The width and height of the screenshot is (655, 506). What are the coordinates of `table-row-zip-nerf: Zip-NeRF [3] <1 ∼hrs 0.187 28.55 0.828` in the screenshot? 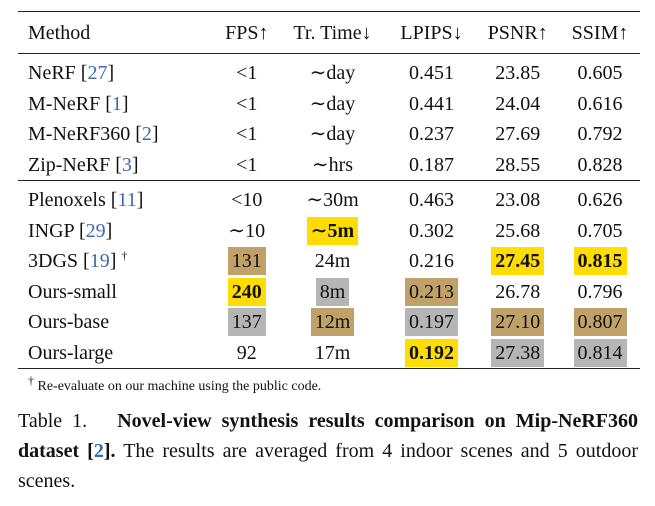 It's located at (329, 165).